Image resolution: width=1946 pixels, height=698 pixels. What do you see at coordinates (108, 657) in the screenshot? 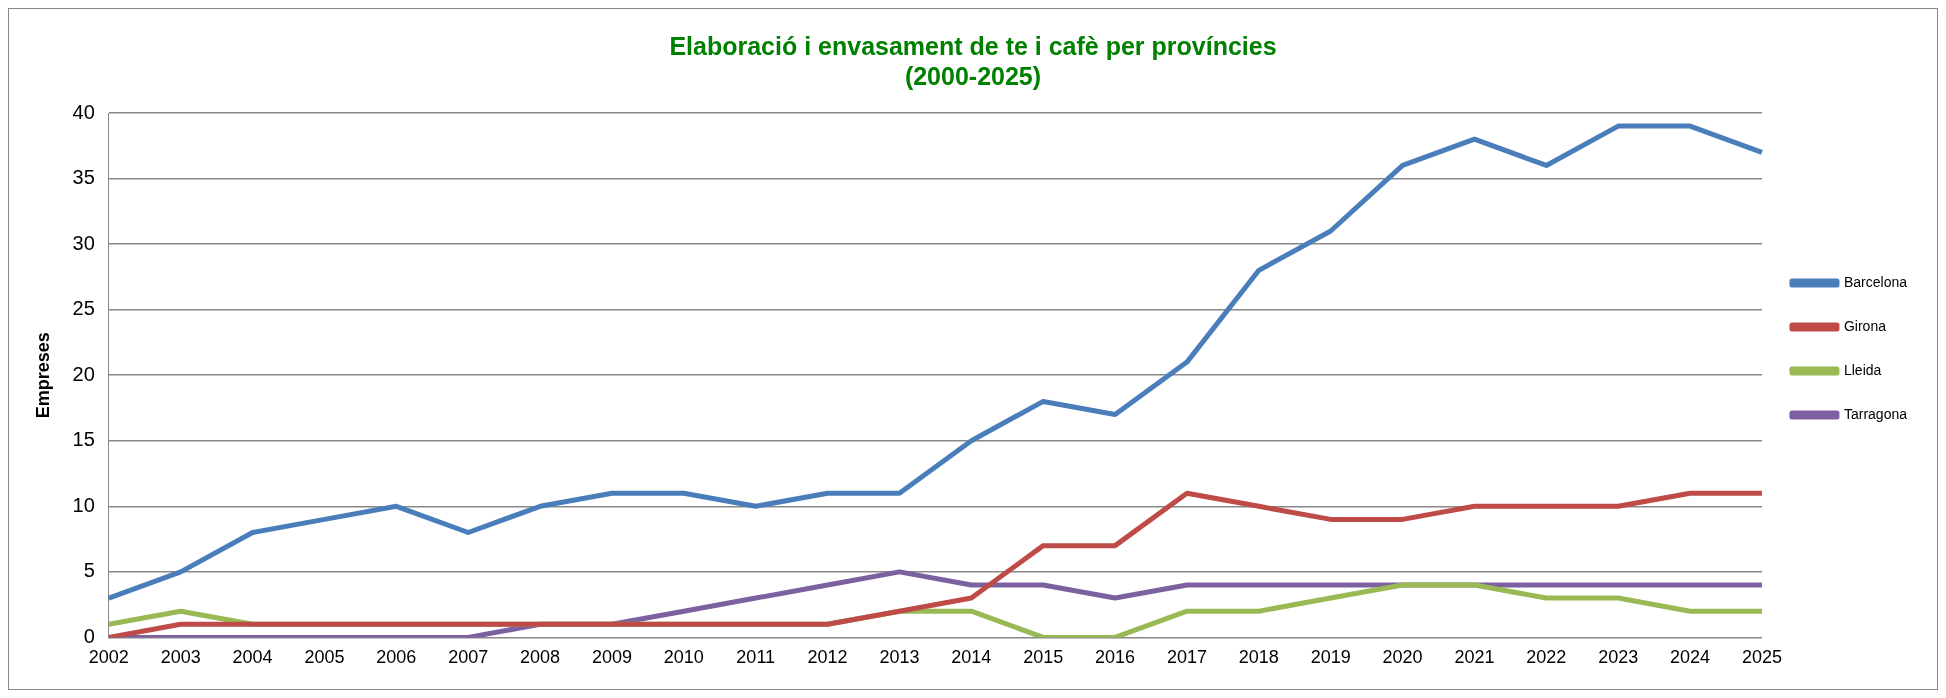
I see `x-tick-label: 2002` at bounding box center [108, 657].